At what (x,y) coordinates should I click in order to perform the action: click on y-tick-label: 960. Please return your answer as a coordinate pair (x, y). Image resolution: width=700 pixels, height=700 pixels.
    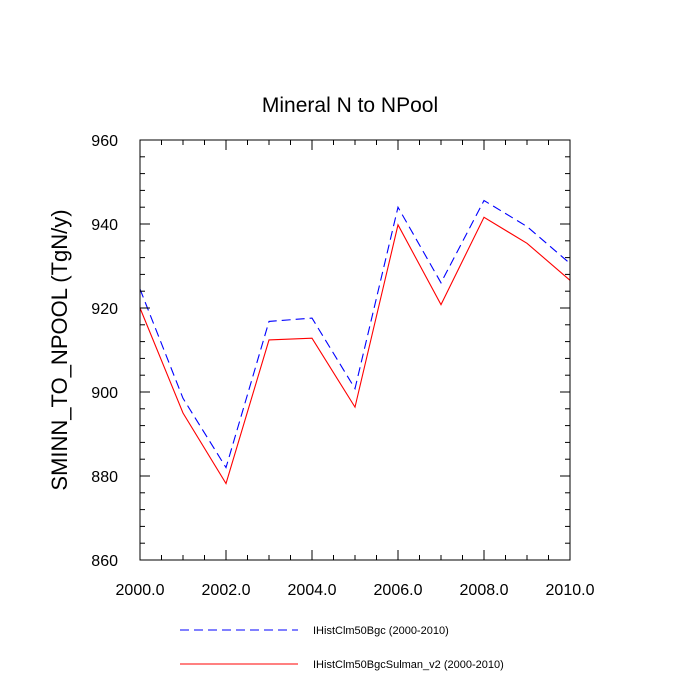
    Looking at the image, I should click on (104, 141).